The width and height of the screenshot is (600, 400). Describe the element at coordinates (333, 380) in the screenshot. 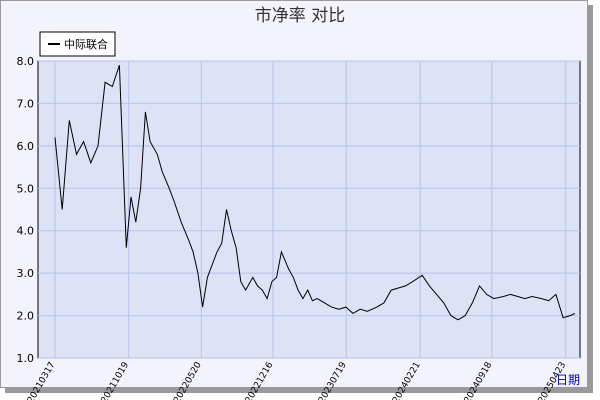

I see `x-tick-label: 20230719` at that location.